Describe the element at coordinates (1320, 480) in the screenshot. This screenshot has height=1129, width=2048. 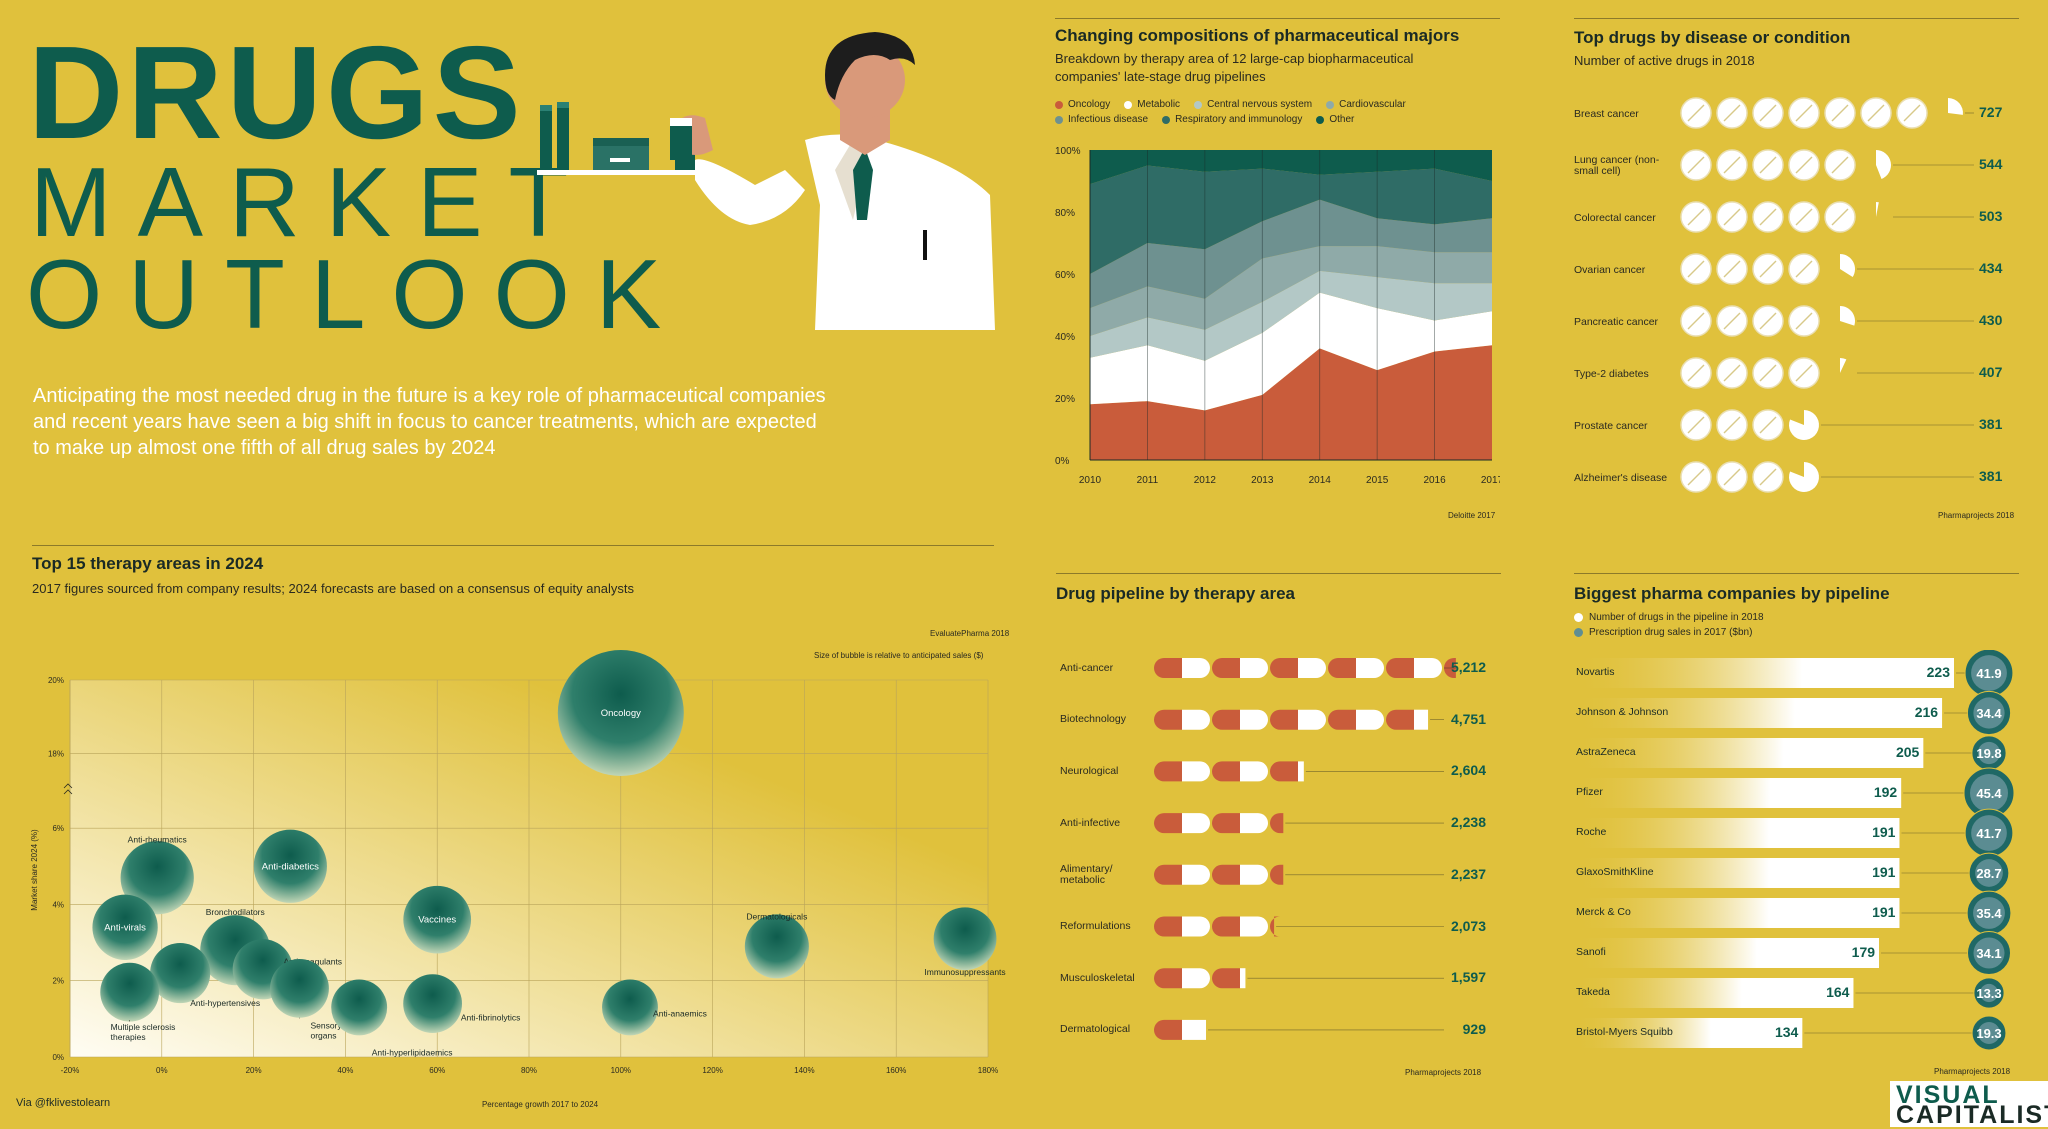
I see `x-tick-label: 2014` at that location.